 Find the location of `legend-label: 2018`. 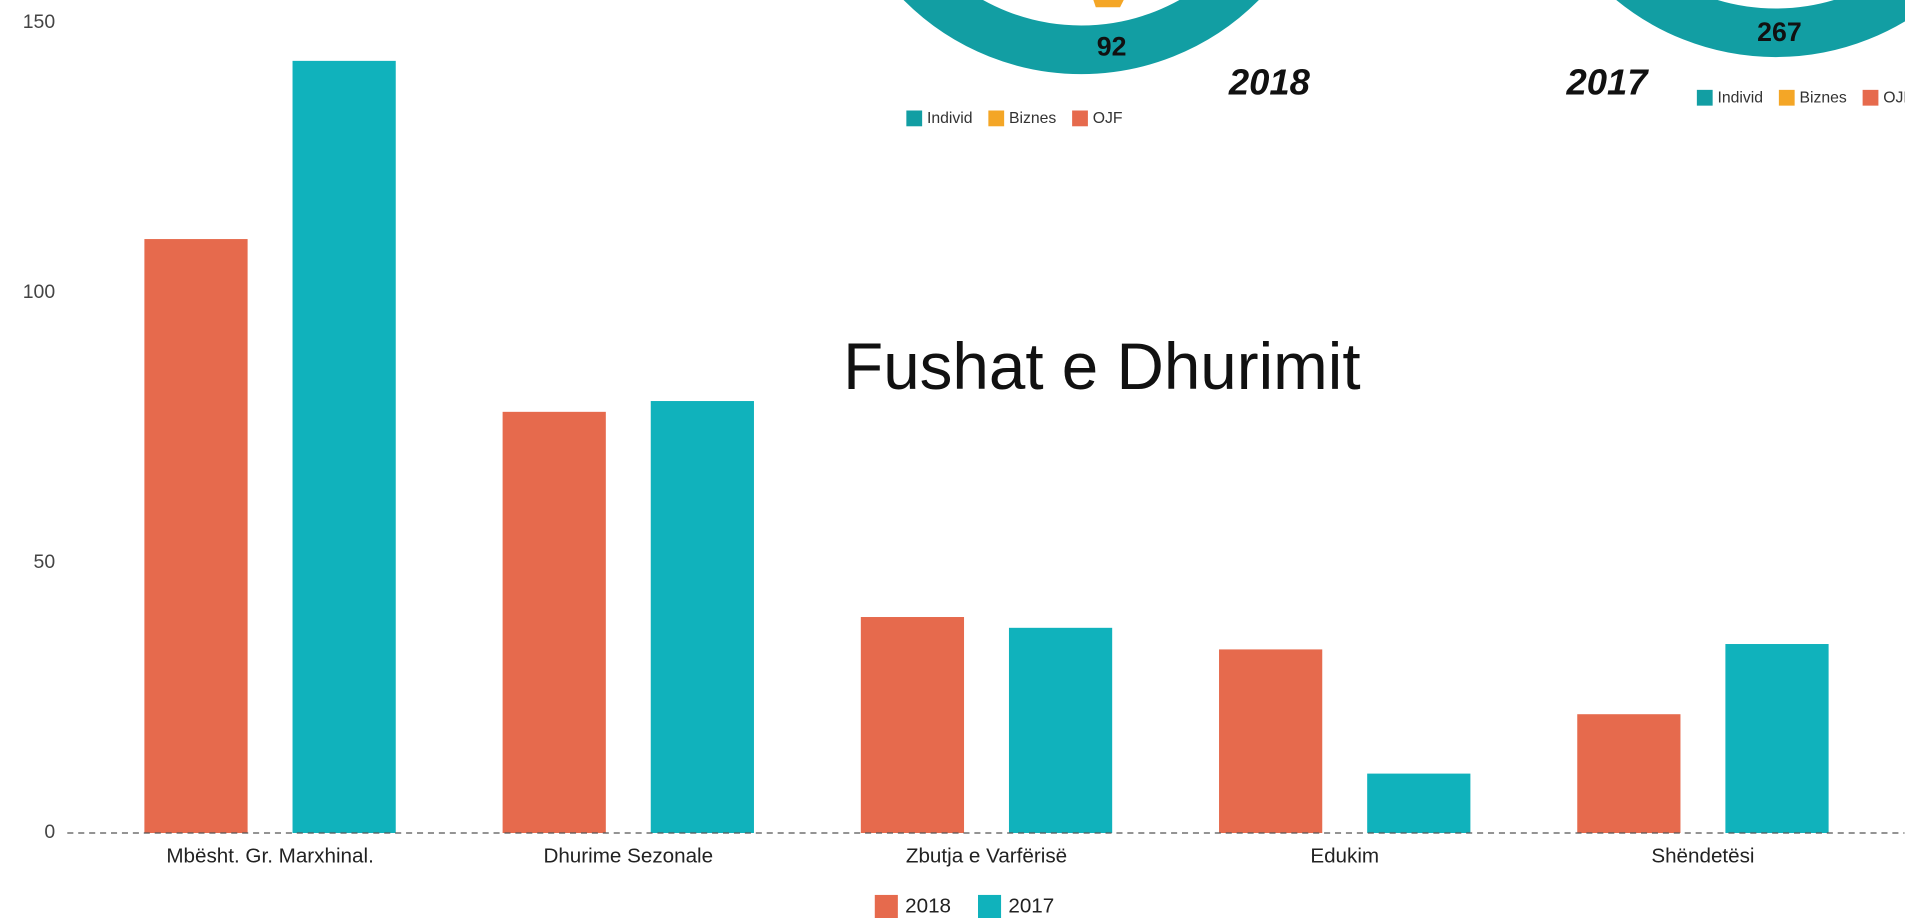

legend-label: 2018 is located at coordinates (928, 906).